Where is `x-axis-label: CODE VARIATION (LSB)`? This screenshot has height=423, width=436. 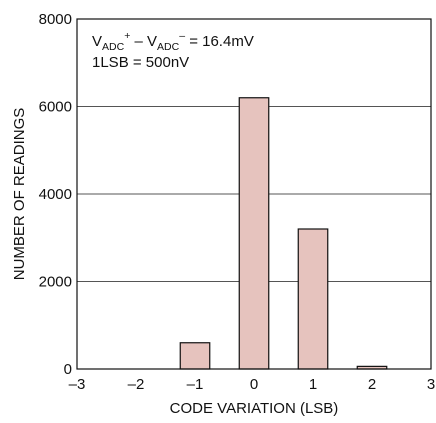 x-axis-label: CODE VARIATION (LSB) is located at coordinates (254, 408).